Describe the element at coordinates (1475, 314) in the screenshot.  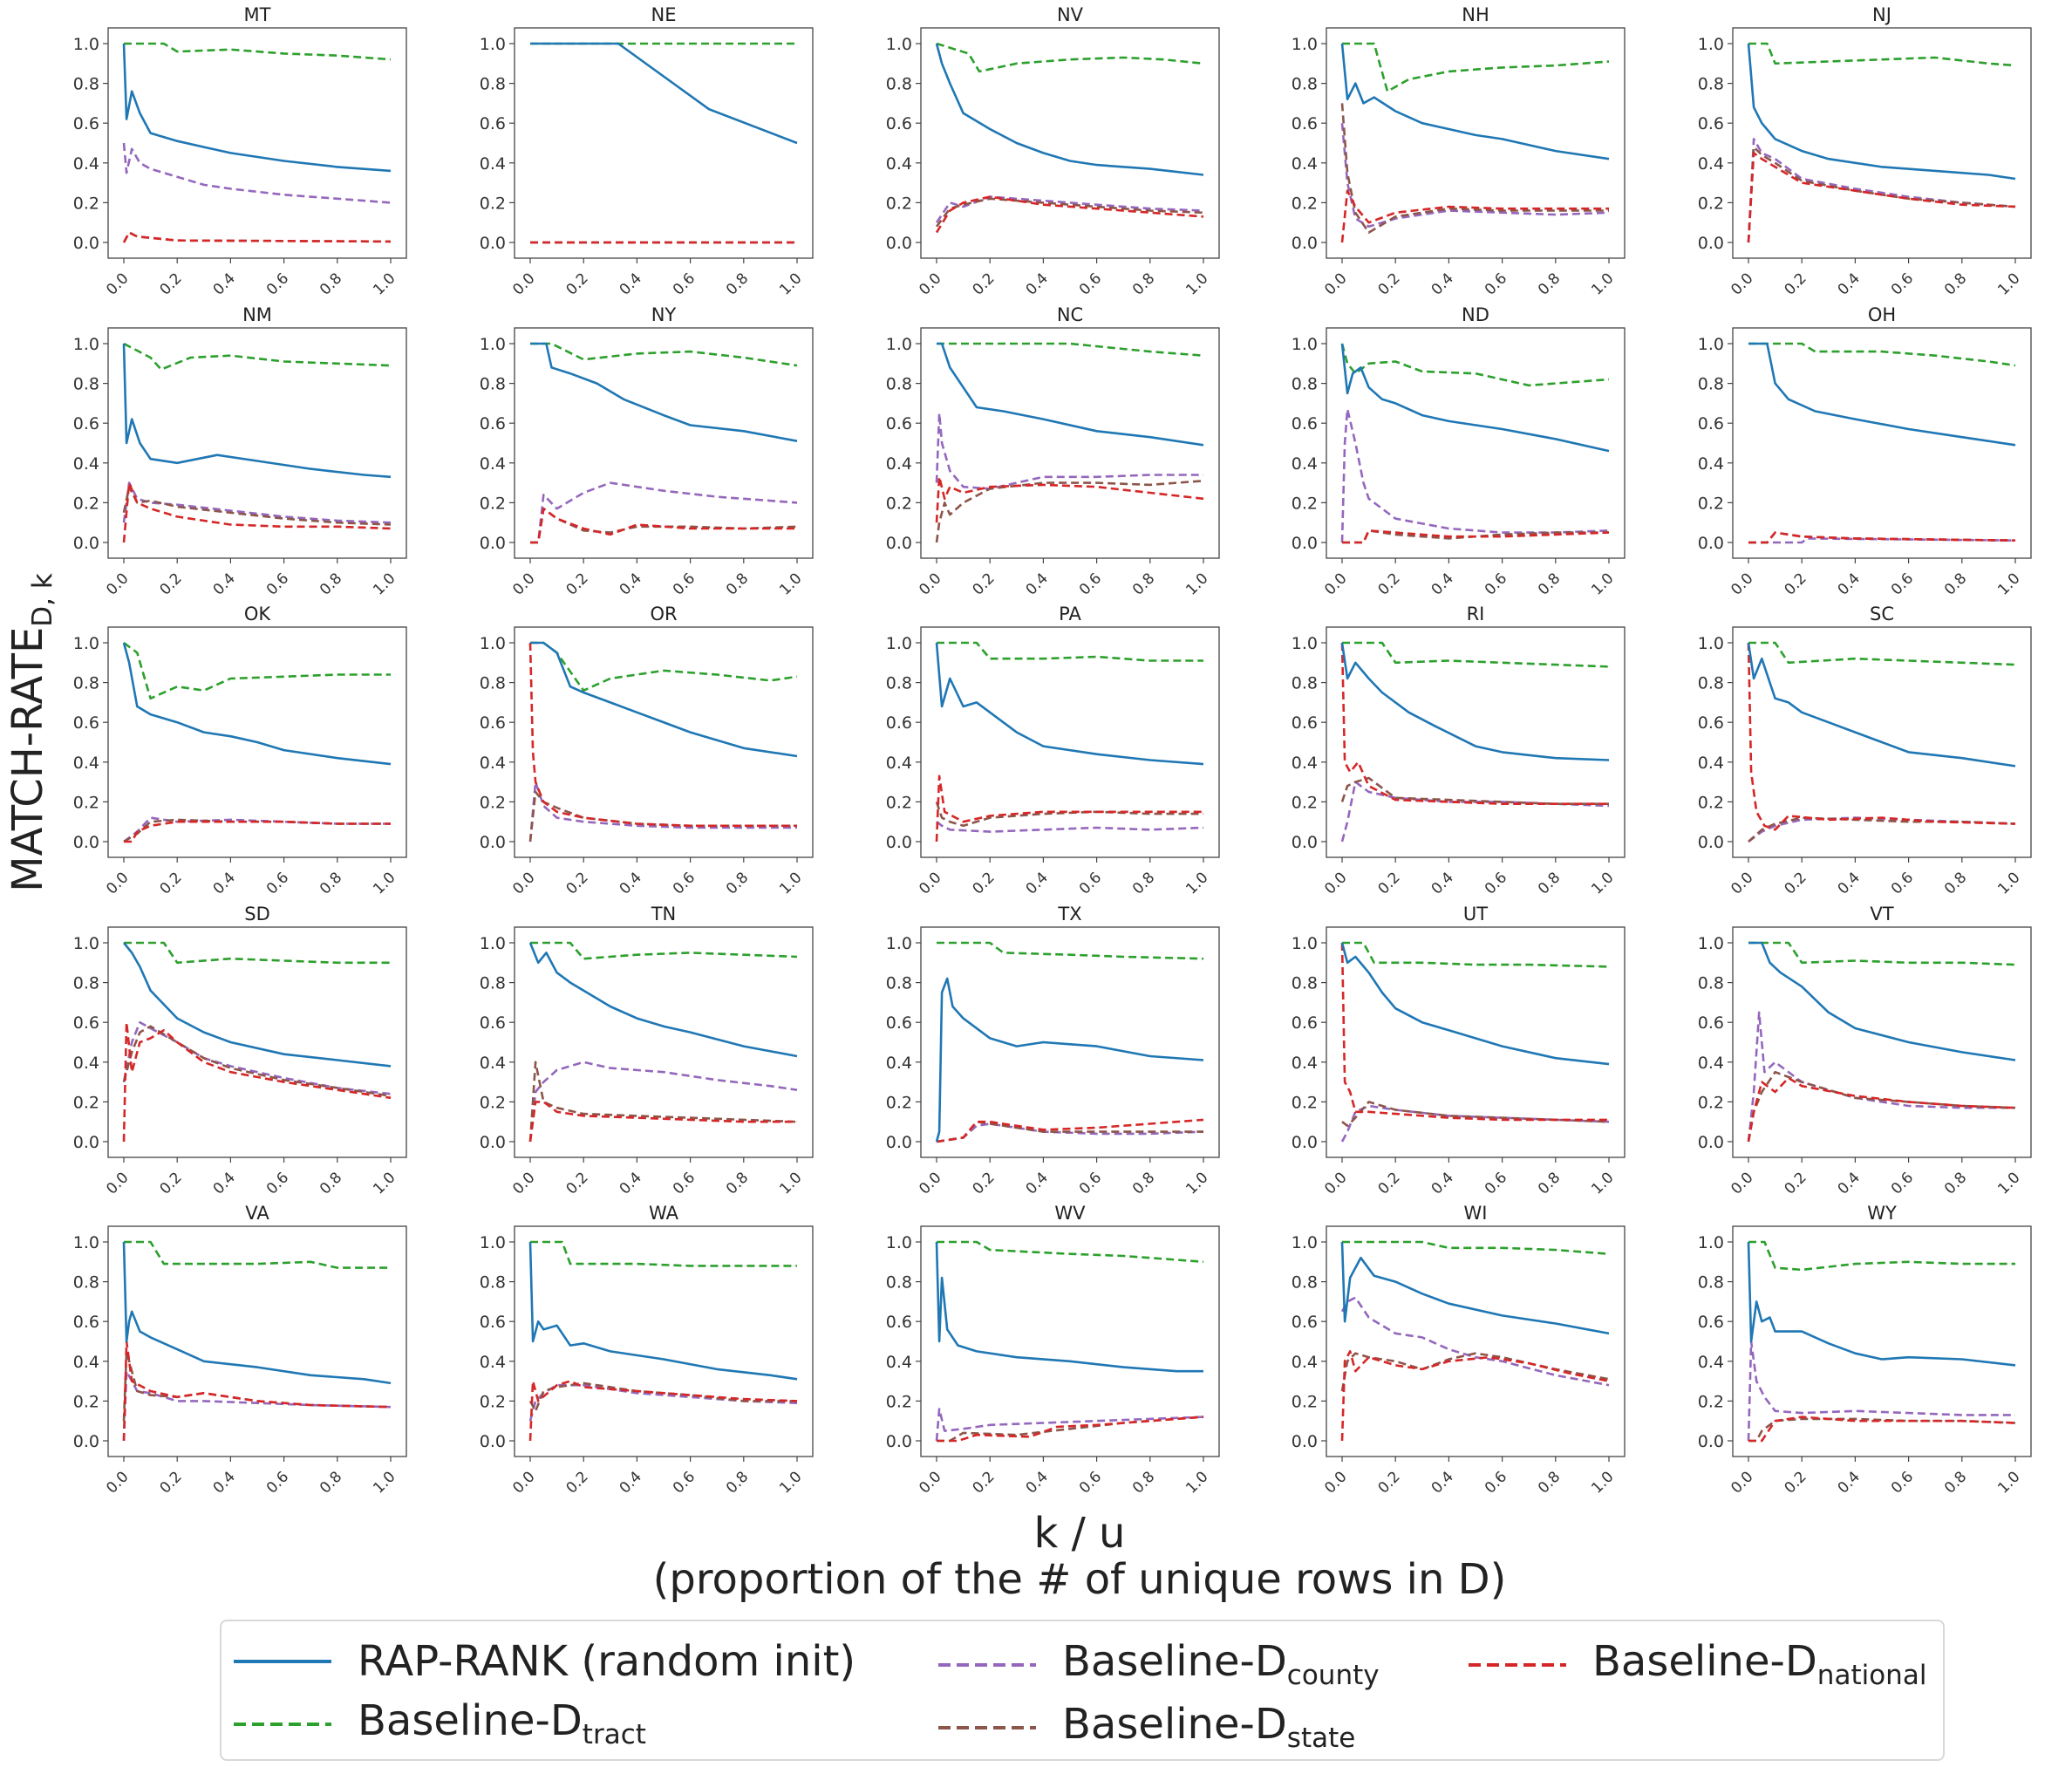
I see `panel-title: ND` at that location.